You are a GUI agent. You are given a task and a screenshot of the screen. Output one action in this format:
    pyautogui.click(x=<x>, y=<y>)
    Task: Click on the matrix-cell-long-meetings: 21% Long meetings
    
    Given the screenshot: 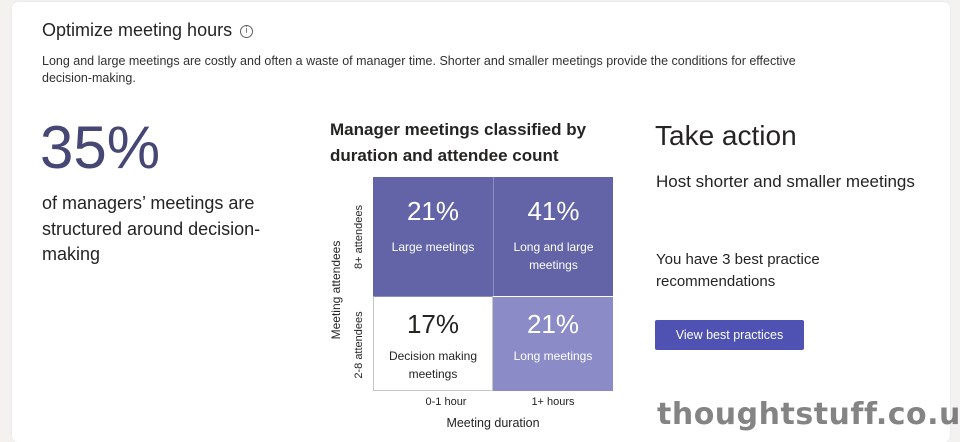 What is the action you would take?
    pyautogui.click(x=553, y=343)
    